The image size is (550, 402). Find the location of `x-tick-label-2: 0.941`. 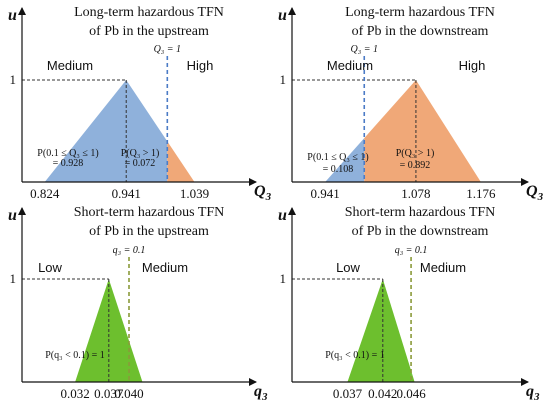

x-tick-label-2: 0.941 is located at coordinates (126, 193).